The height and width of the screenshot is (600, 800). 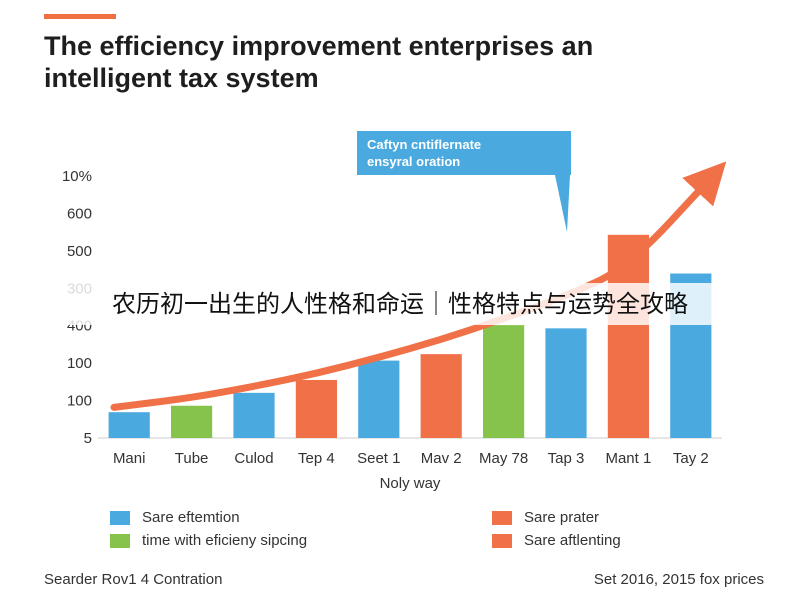 I want to click on x-tick-label: Tube, so click(x=192, y=458).